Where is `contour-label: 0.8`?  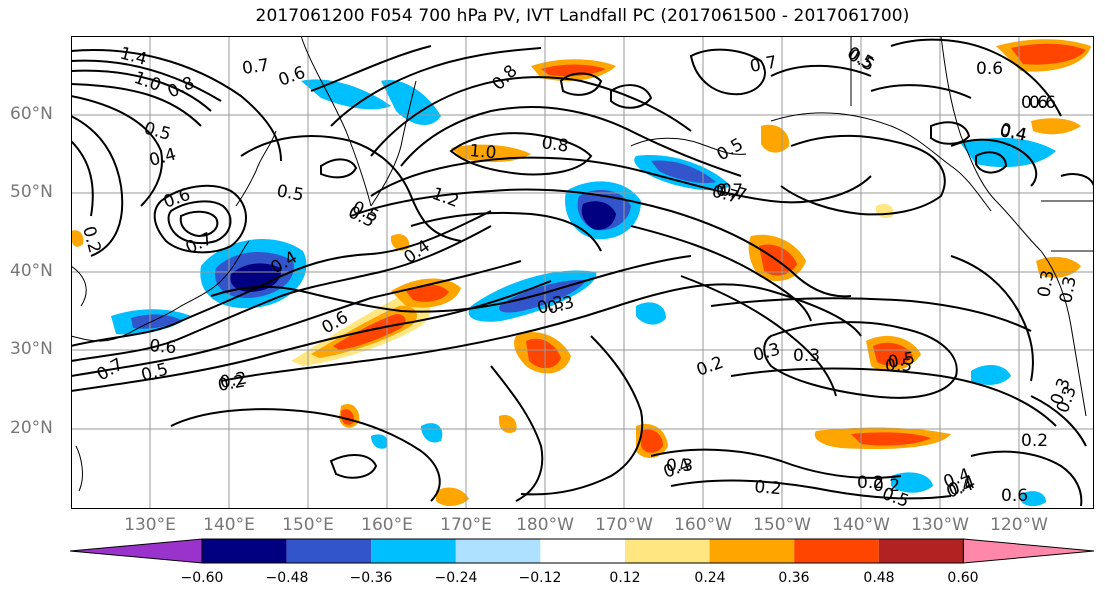
contour-label: 0.8 is located at coordinates (555, 145).